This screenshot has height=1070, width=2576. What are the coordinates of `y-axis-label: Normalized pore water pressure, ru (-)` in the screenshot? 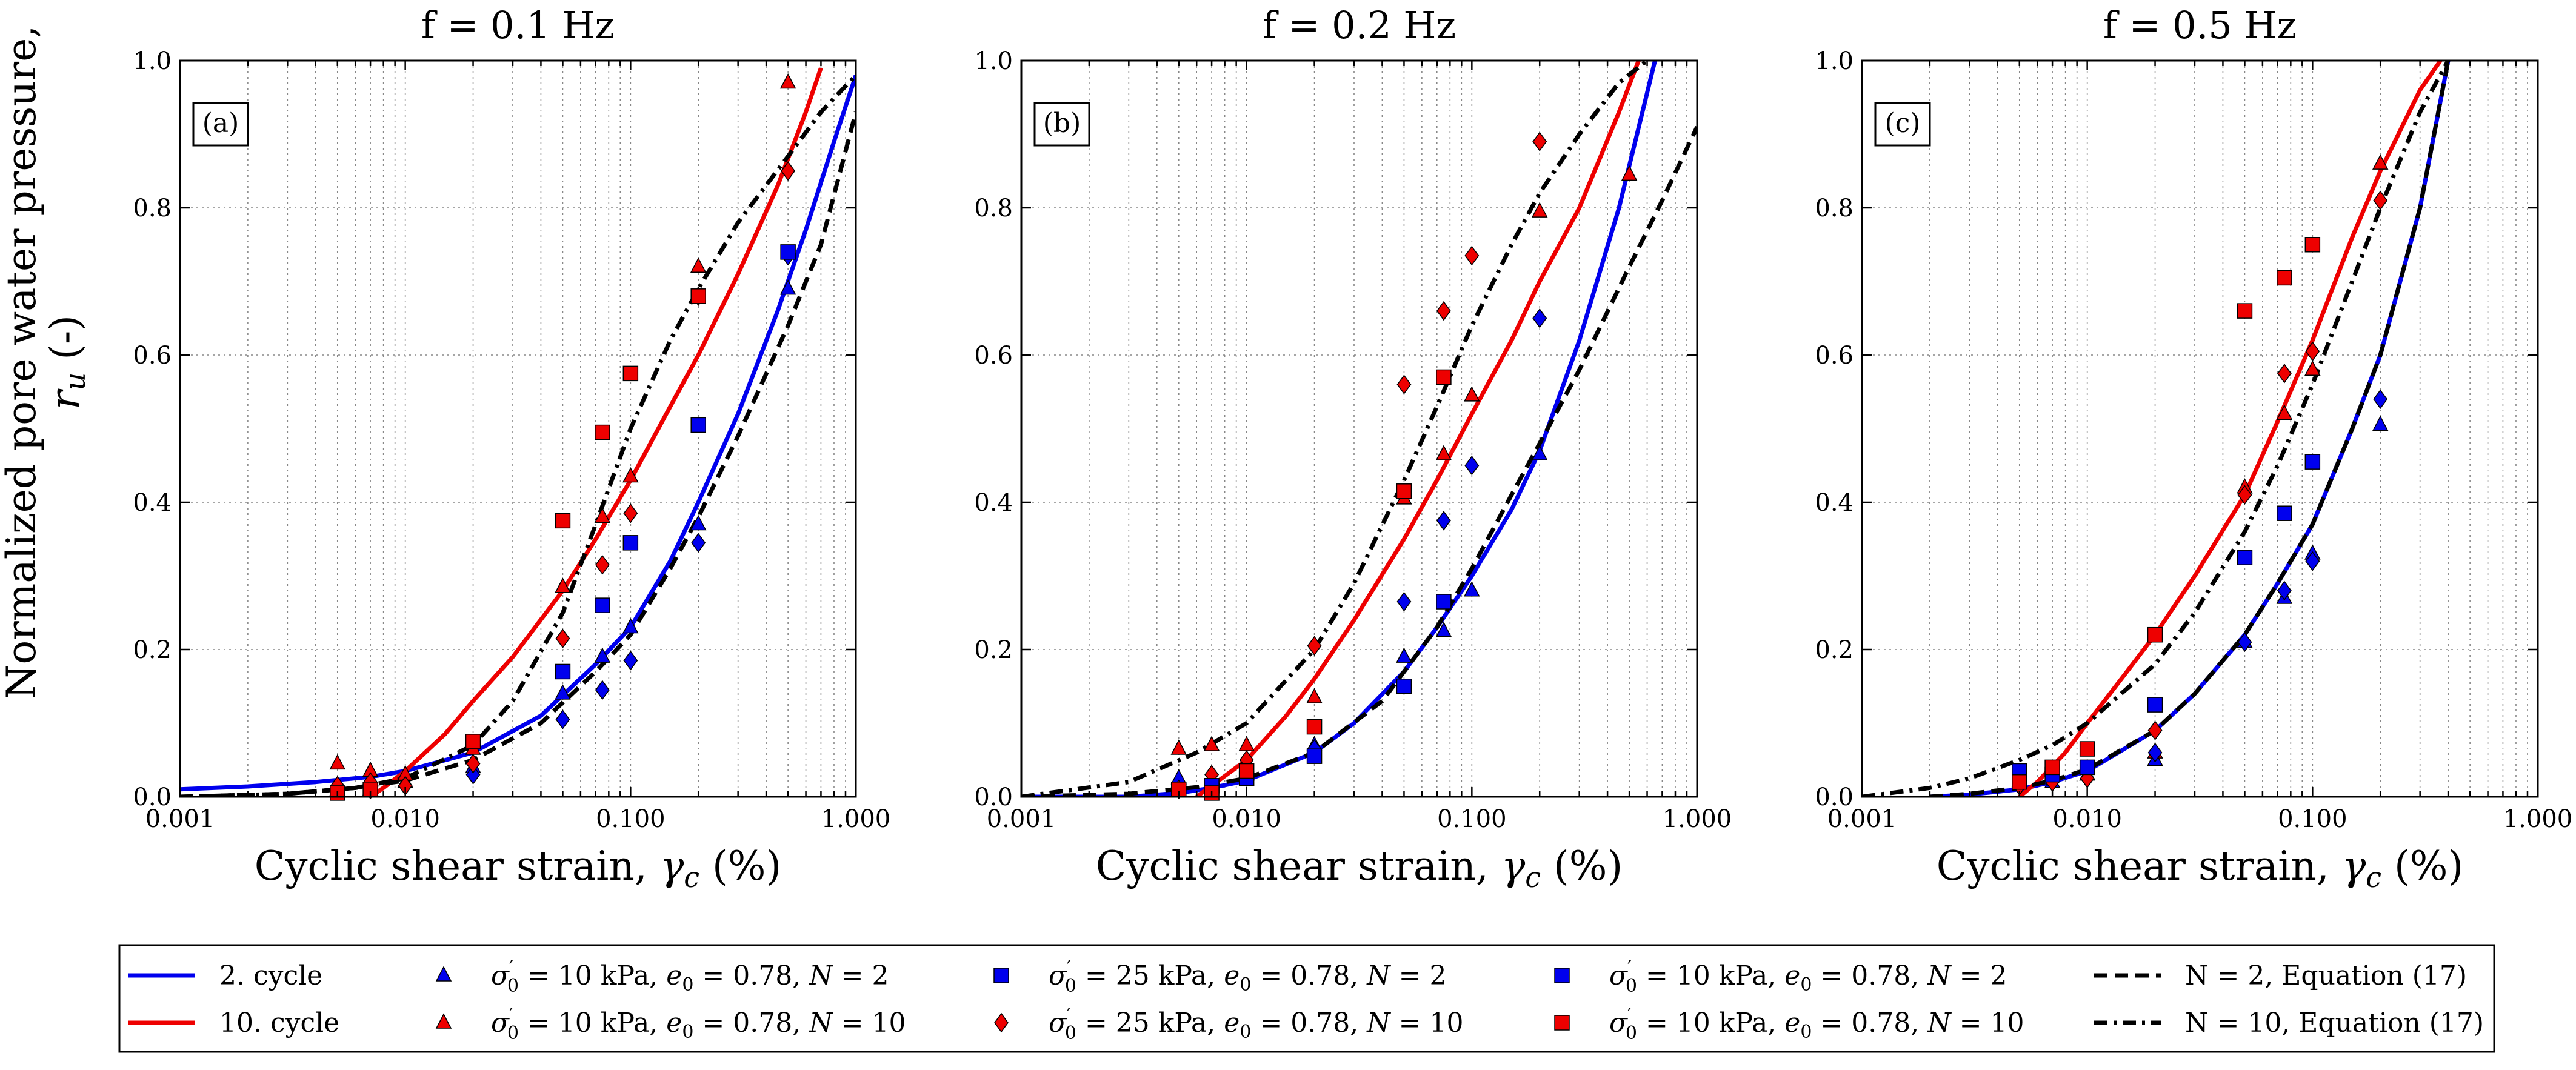 It's located at (46, 362).